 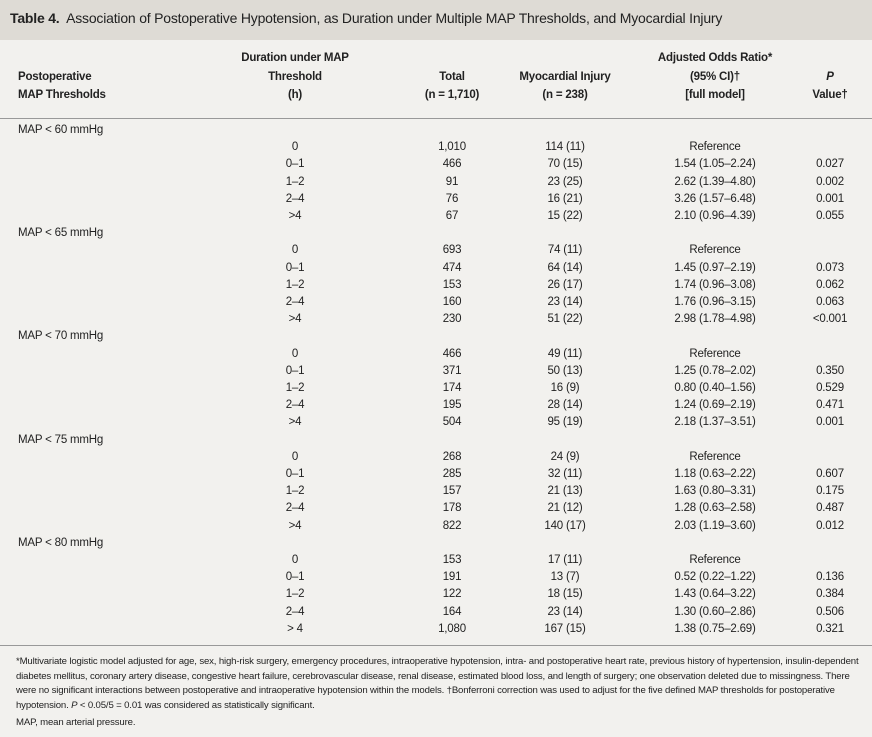 I want to click on table-cell: 0.506, so click(x=830, y=611).